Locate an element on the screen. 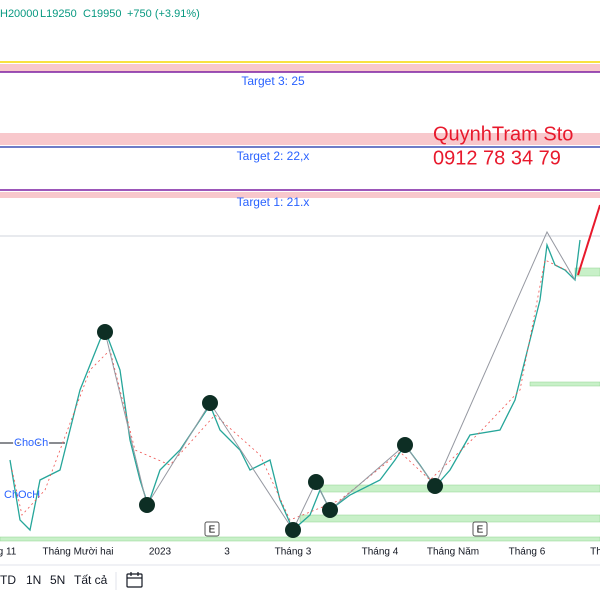  watermark-name: QuynhTram Sto is located at coordinates (503, 134).